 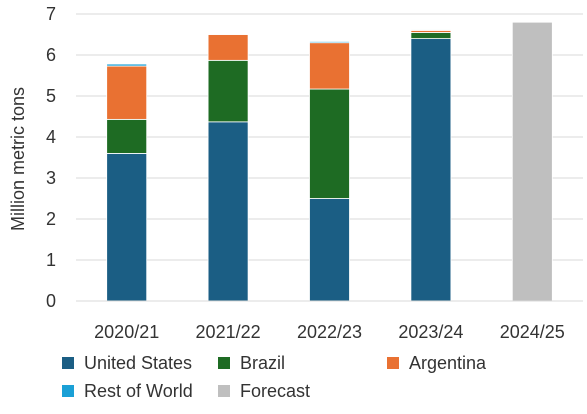 What do you see at coordinates (18, 159) in the screenshot?
I see `y-axis-title: Million metric tons` at bounding box center [18, 159].